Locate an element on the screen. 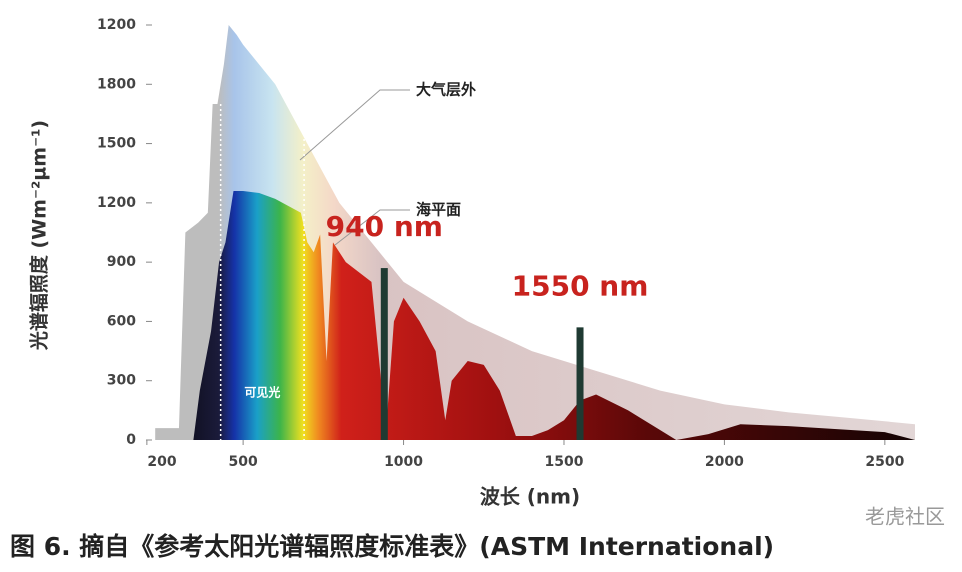 The image size is (962, 572). y-axis-label: 光谱辐照度 (Wm⁻²µm⁻¹) is located at coordinates (39, 235).